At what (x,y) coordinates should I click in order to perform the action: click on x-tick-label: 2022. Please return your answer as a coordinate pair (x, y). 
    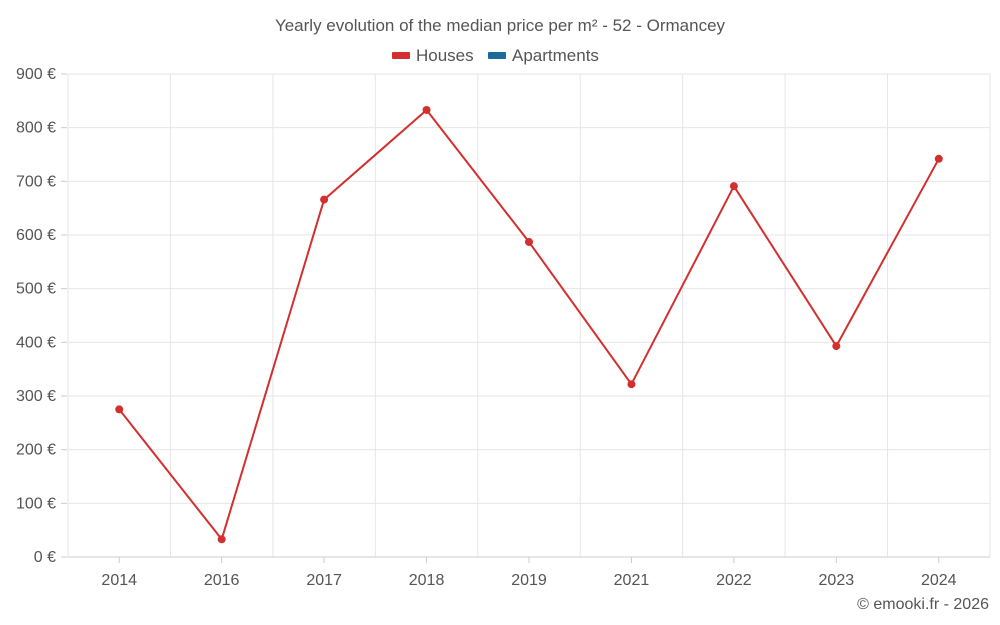
    Looking at the image, I should click on (734, 580).